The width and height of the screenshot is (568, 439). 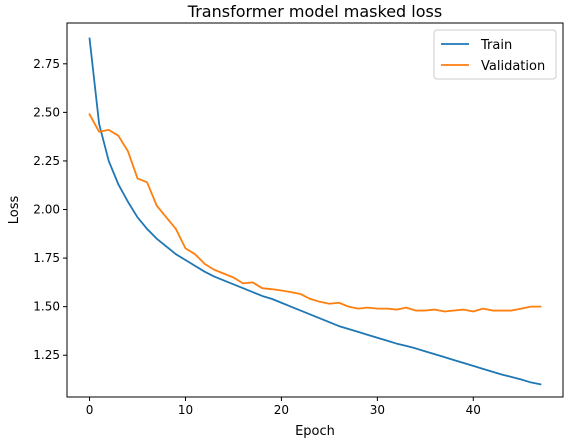 What do you see at coordinates (185, 410) in the screenshot?
I see `x-tick-label: 10` at bounding box center [185, 410].